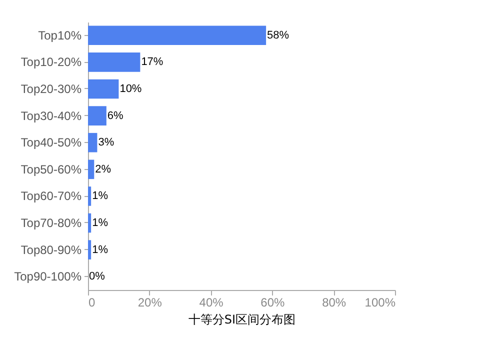  What do you see at coordinates (51, 89) in the screenshot?
I see `y-tick-label: Top20-30%` at bounding box center [51, 89].